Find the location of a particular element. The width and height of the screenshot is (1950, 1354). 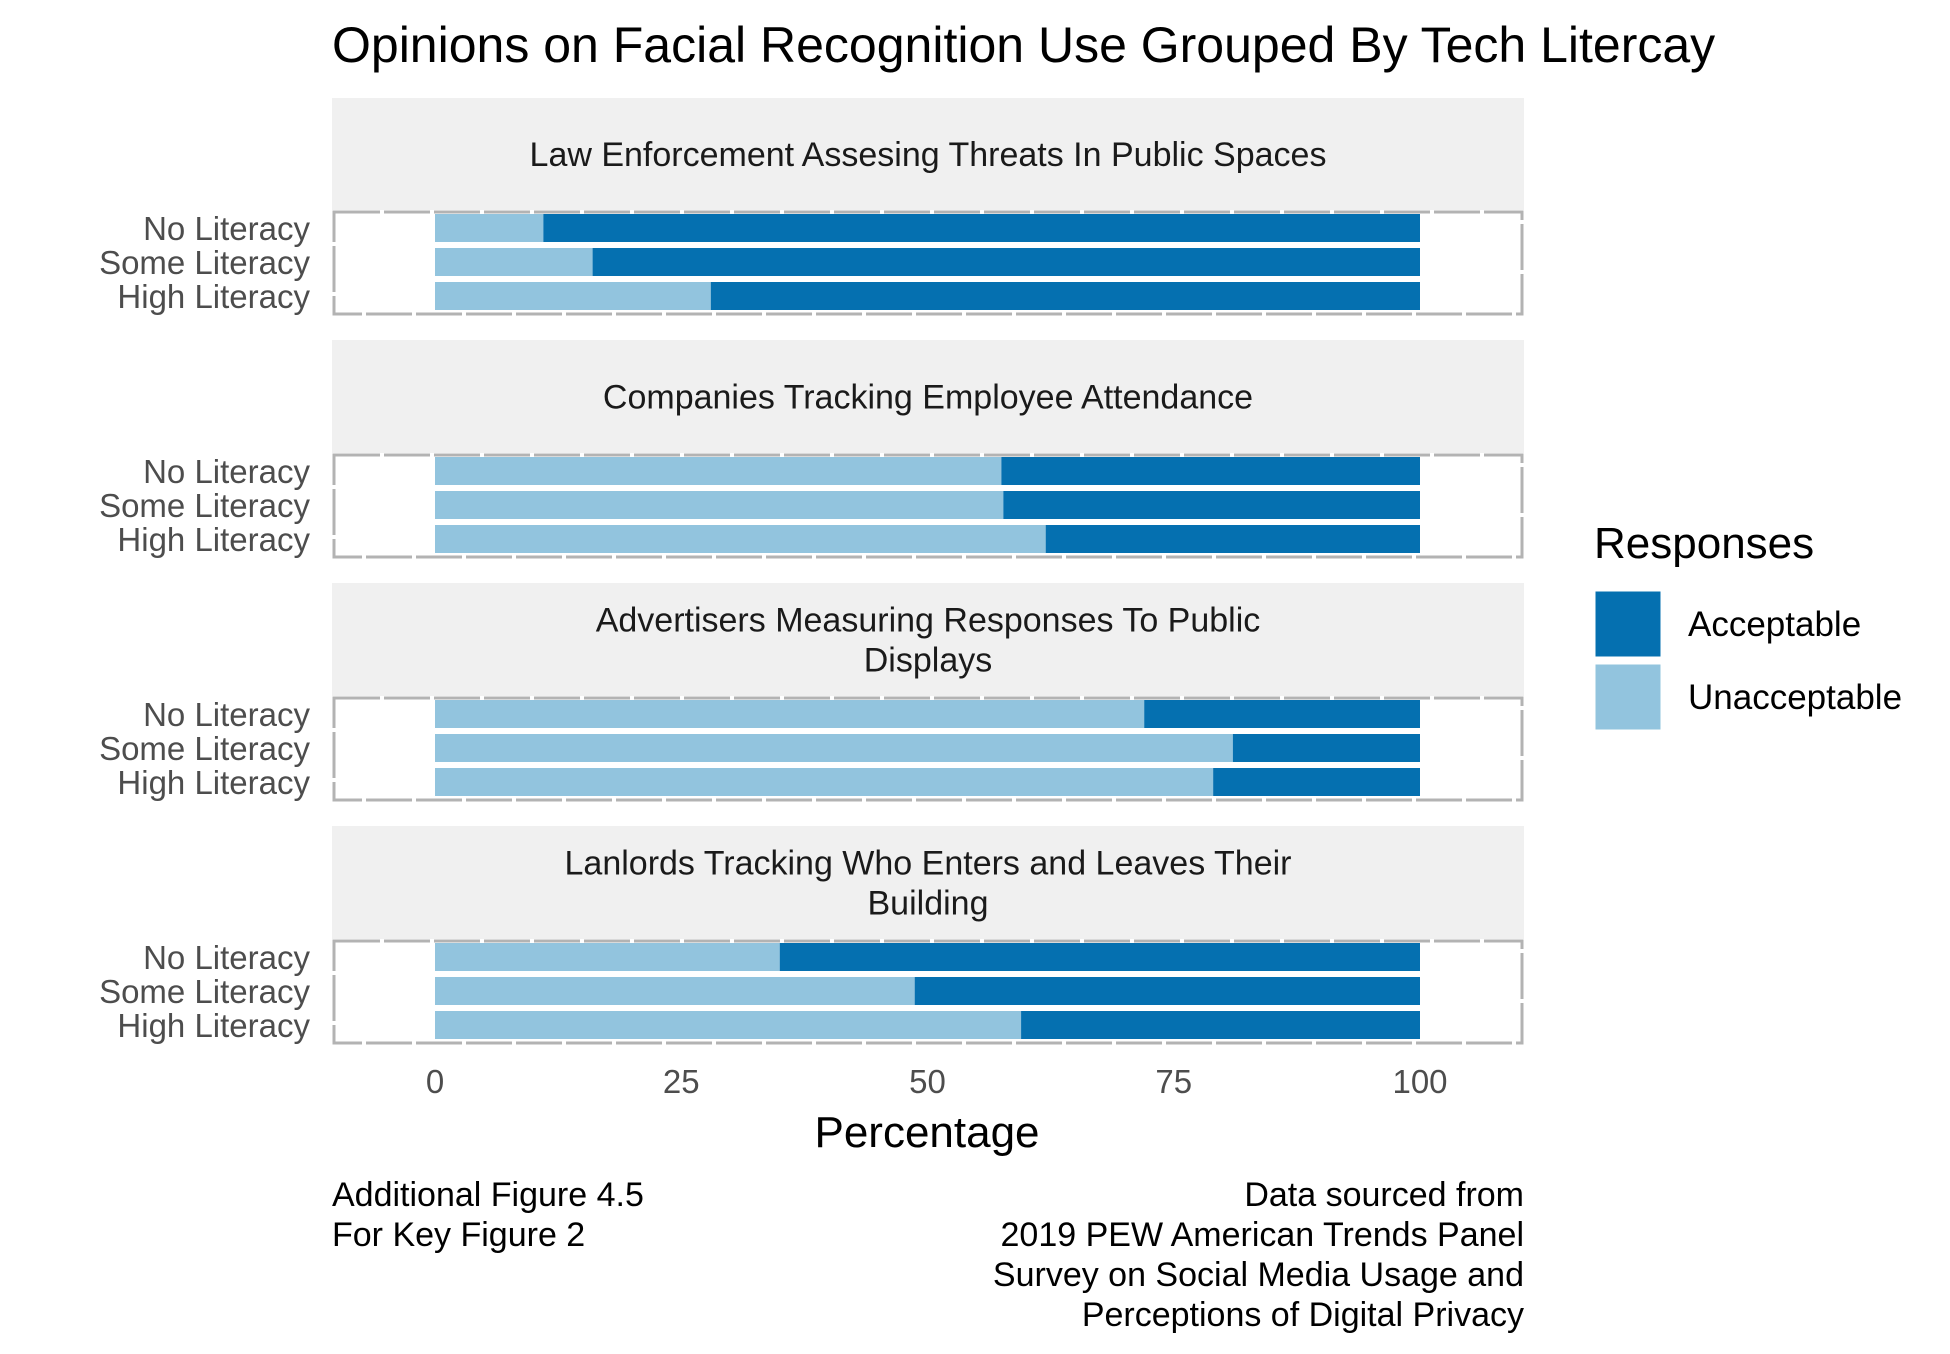

facet-title: Companies Tracking Employee Attendance is located at coordinates (928, 398).